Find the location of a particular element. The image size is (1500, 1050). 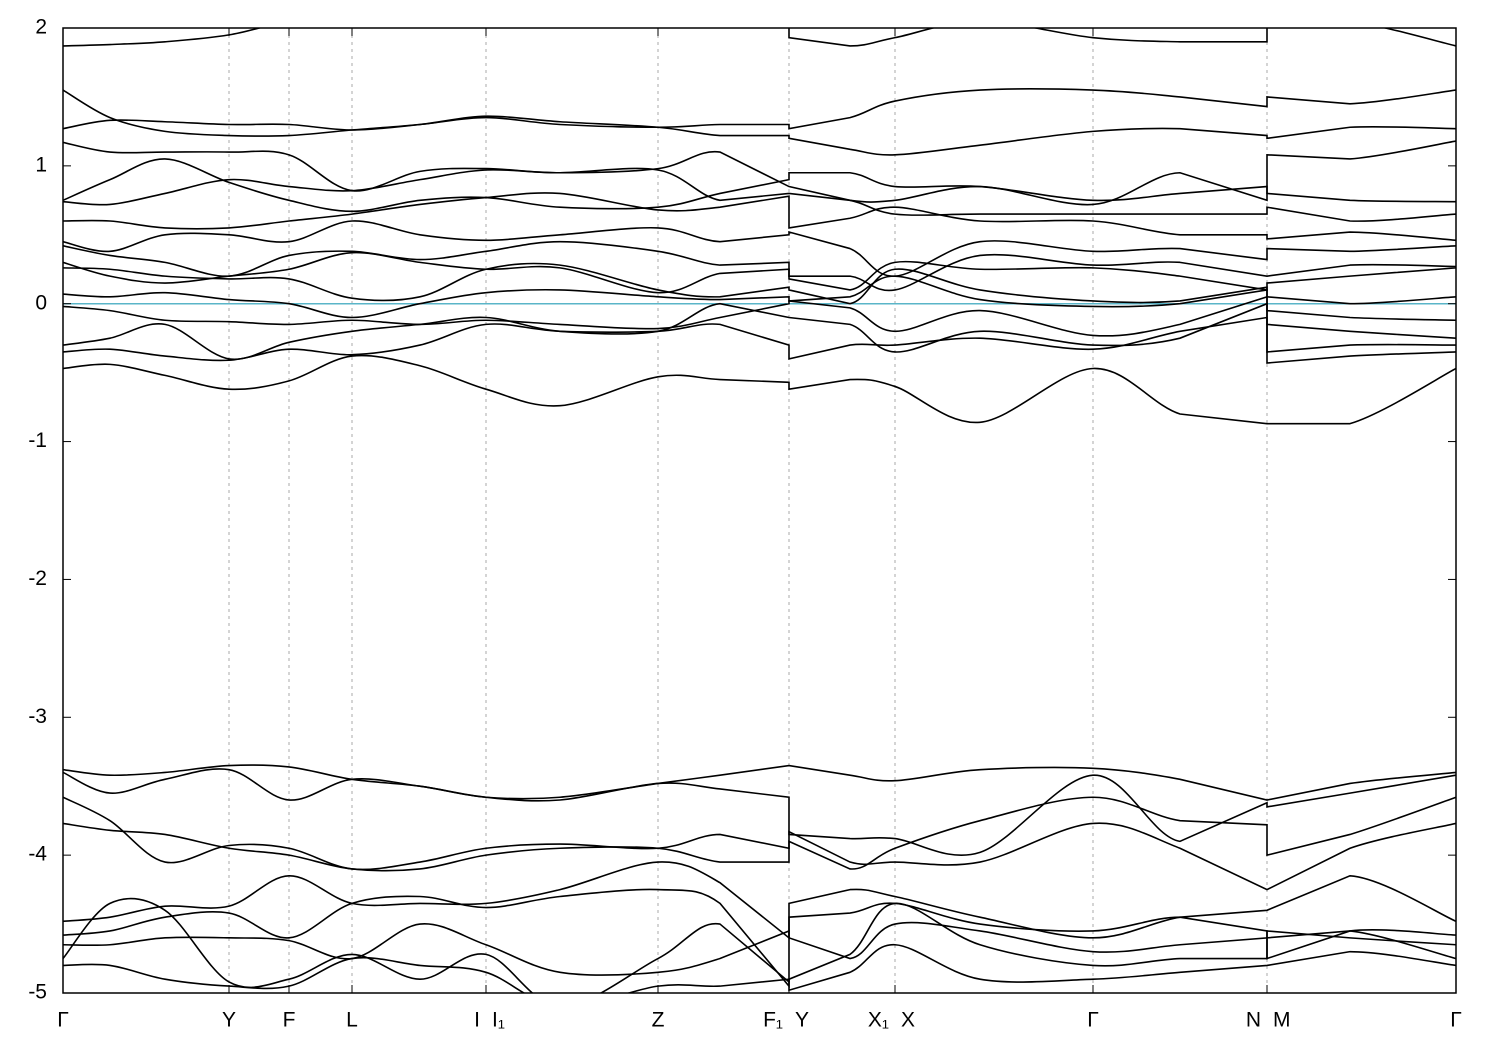

y-tick-label: -5 is located at coordinates (37, 992).